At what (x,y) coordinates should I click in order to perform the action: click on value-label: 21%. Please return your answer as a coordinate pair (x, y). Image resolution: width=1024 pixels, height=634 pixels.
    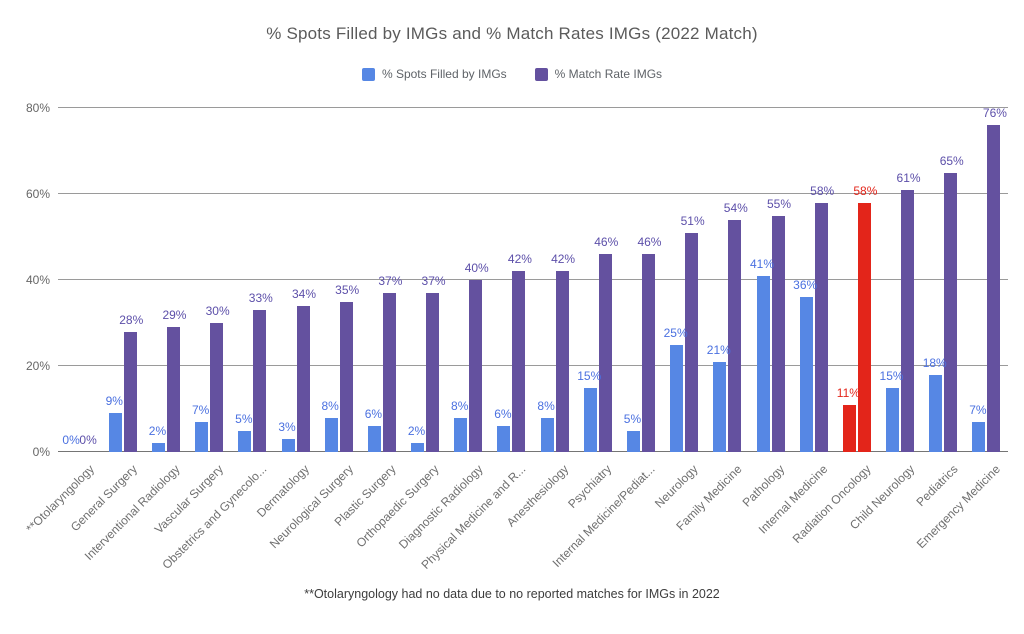
    Looking at the image, I should click on (718, 349).